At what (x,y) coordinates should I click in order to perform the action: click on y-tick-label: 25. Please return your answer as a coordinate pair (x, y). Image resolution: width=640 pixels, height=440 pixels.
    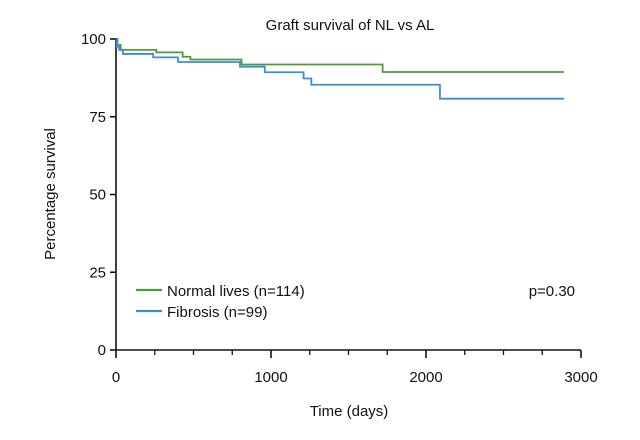
    Looking at the image, I should click on (97, 272).